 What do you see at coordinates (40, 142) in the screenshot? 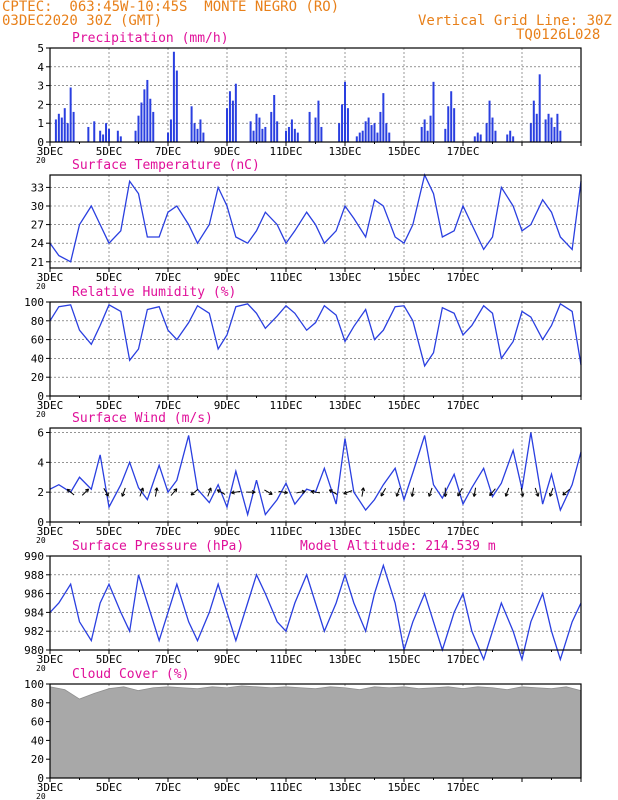
I see `y-tick-label: 0` at bounding box center [40, 142].